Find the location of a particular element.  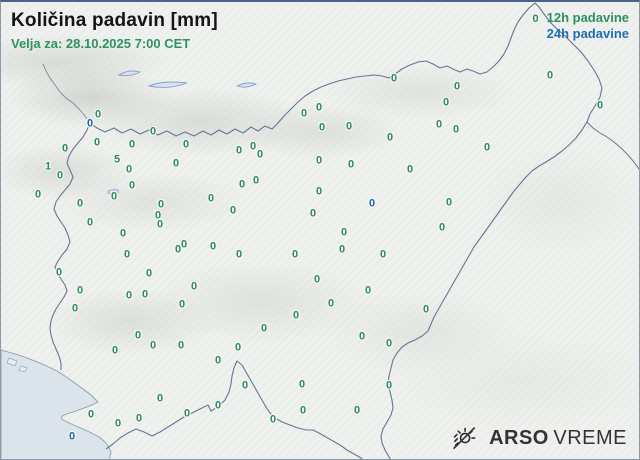

legend-label-24h: 24h padavine is located at coordinates (587, 33).